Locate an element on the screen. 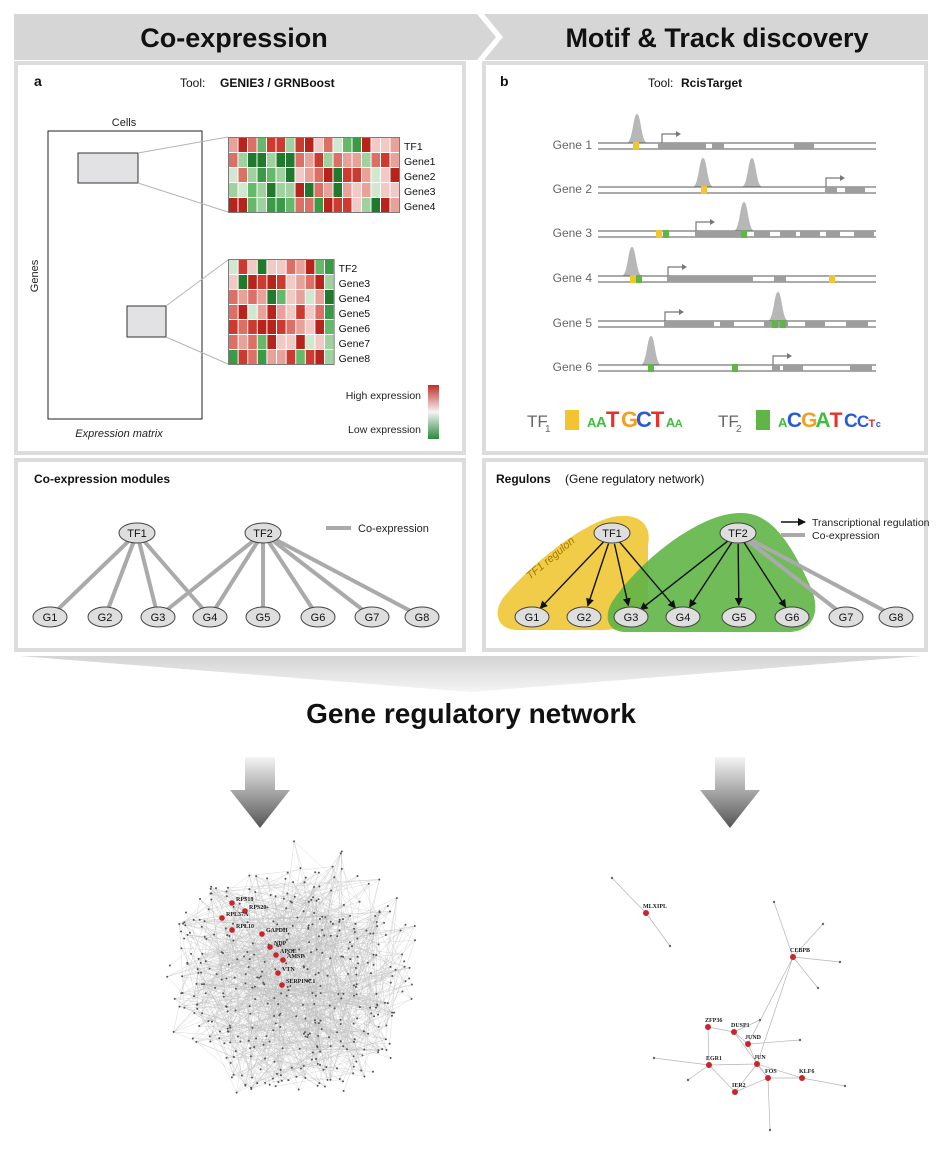 Image resolution: width=942 pixels, height=1152 pixels. gene-track: Gene 1 is located at coordinates (714, 133).